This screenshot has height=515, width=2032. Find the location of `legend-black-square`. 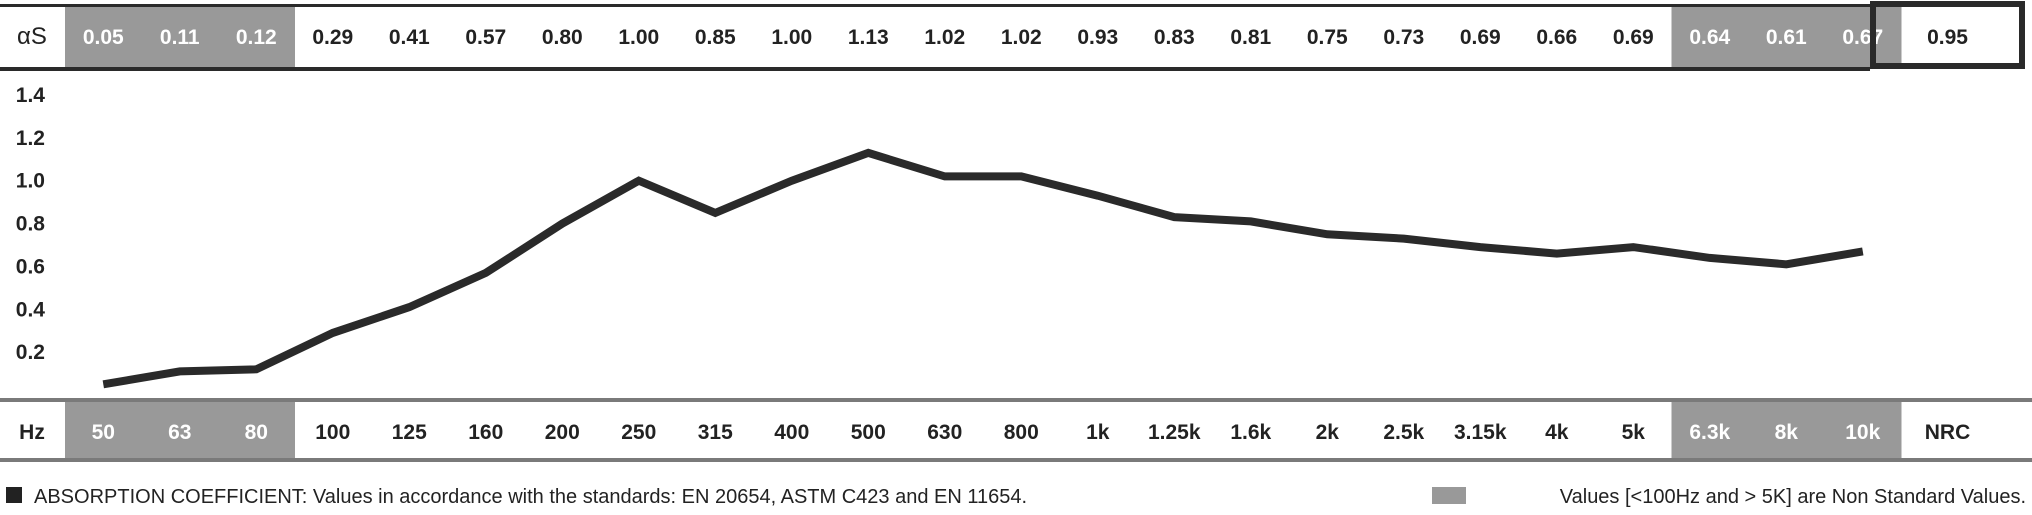

legend-black-square is located at coordinates (14, 495).